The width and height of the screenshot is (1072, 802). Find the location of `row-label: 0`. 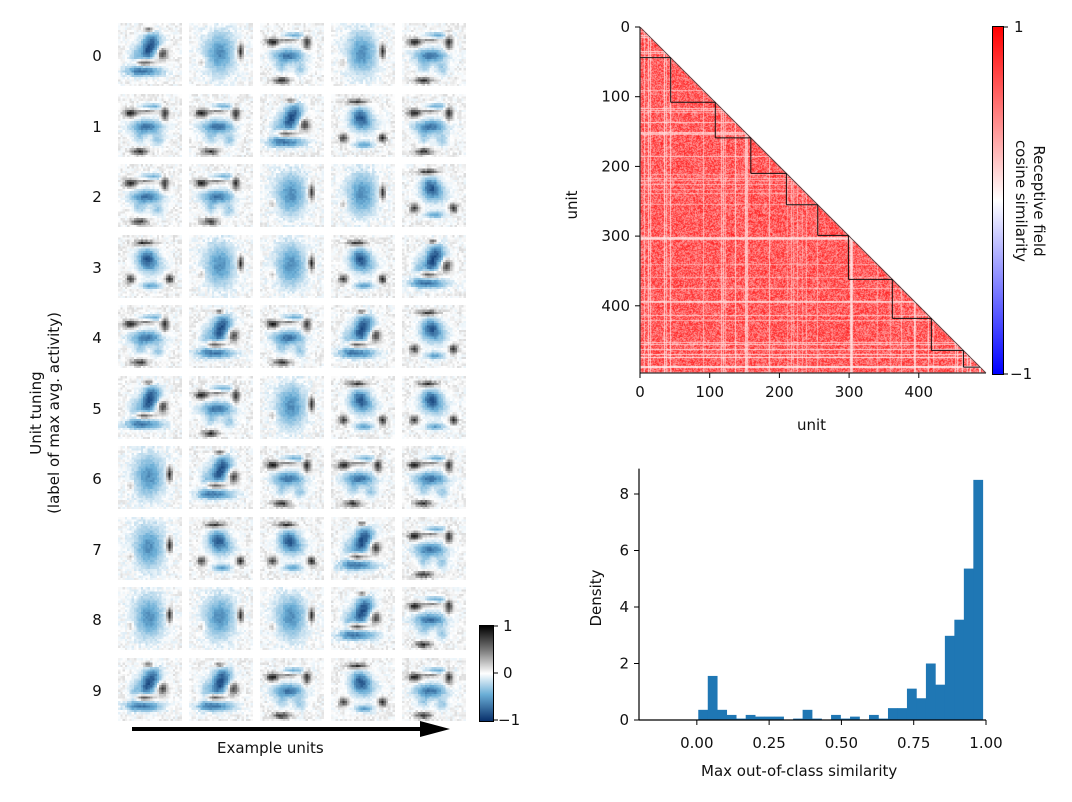

row-label: 0 is located at coordinates (97, 56).